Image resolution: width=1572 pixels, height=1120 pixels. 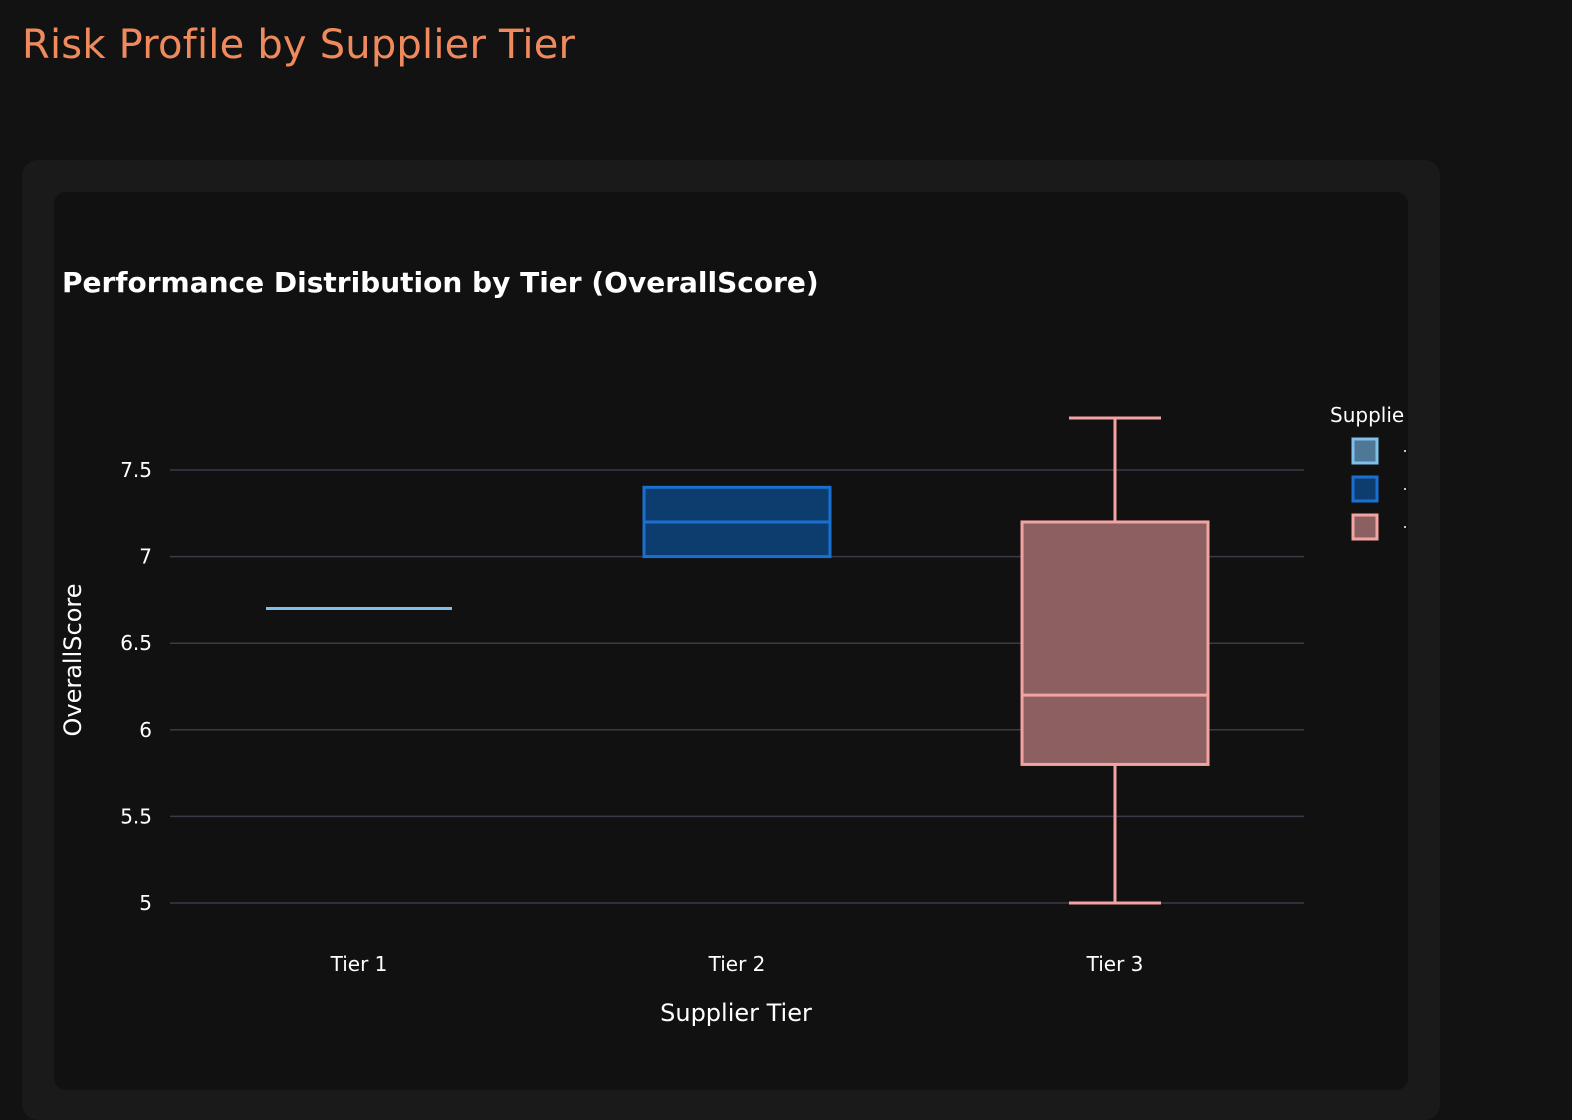 I want to click on y-axis-label: OverallScore, so click(x=73, y=660).